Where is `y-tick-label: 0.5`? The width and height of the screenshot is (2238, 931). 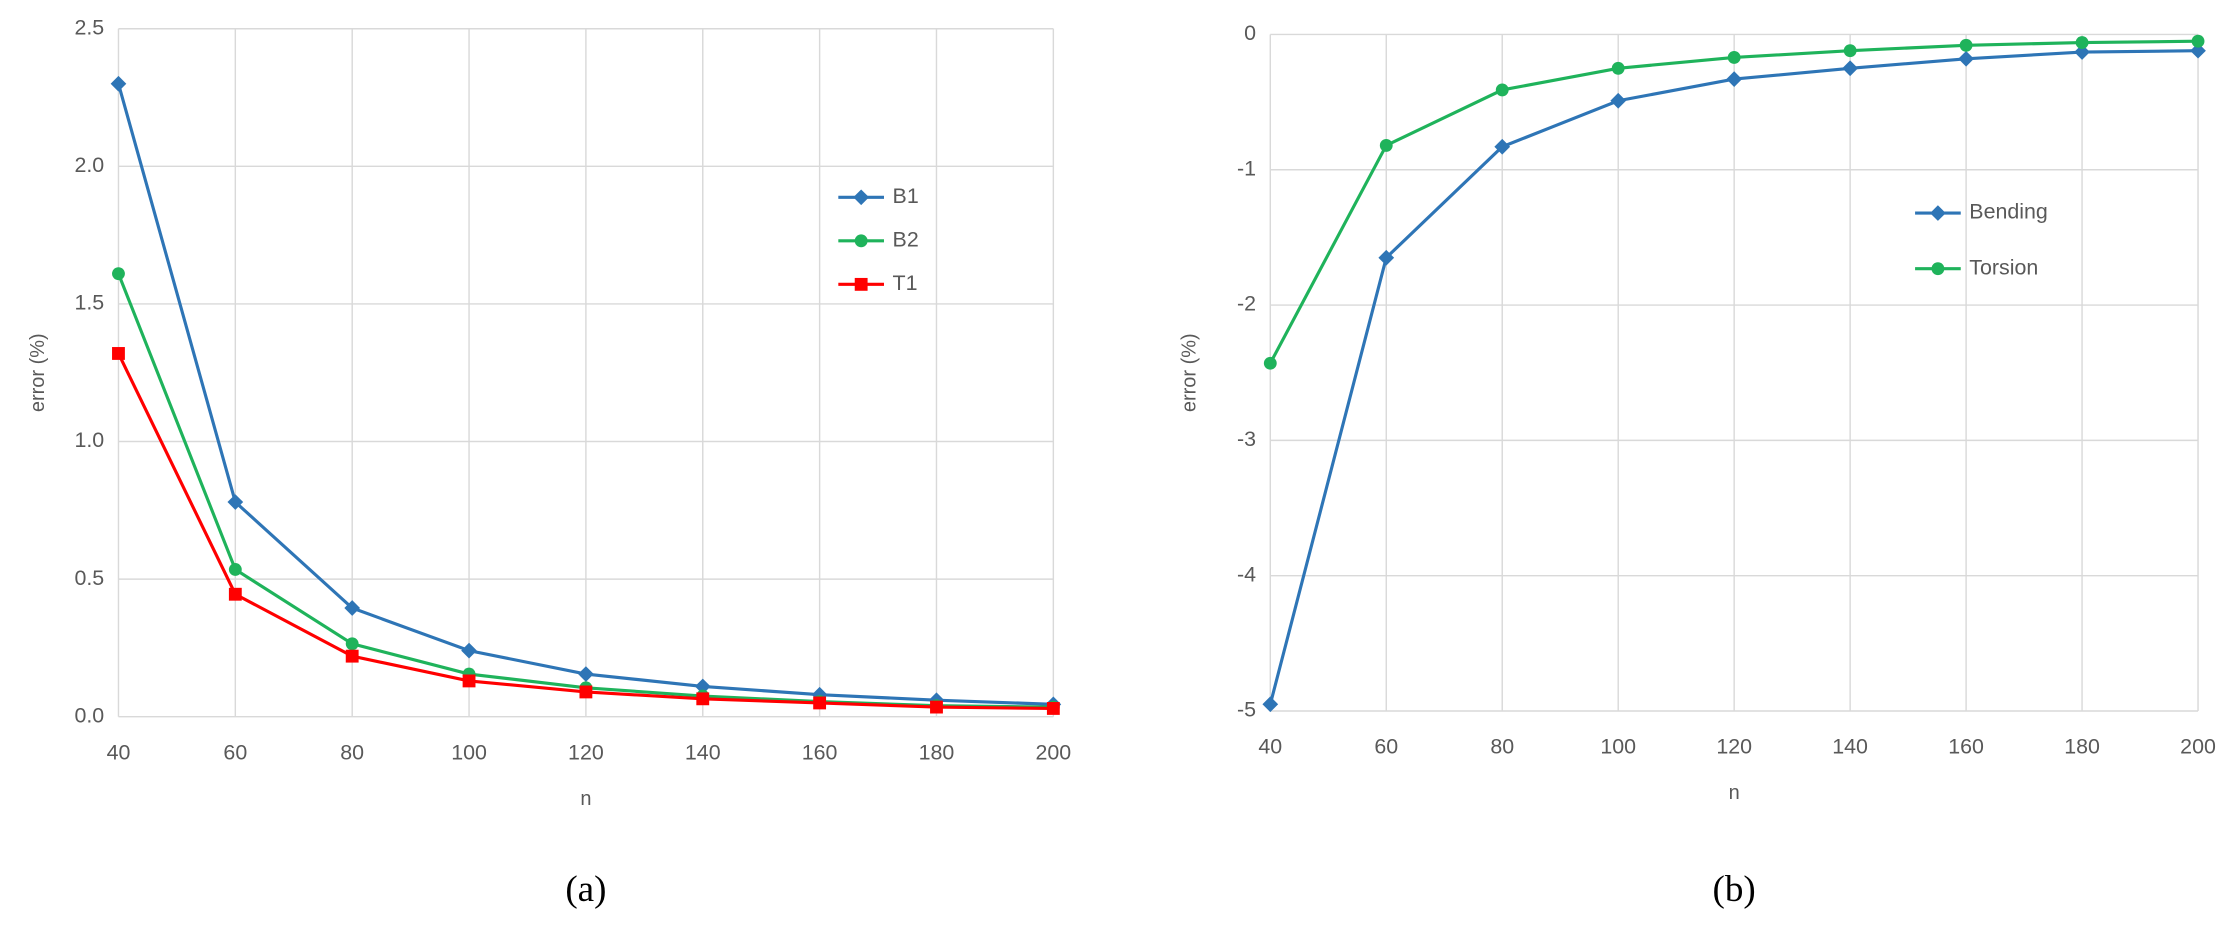
y-tick-label: 0.5 is located at coordinates (89, 578).